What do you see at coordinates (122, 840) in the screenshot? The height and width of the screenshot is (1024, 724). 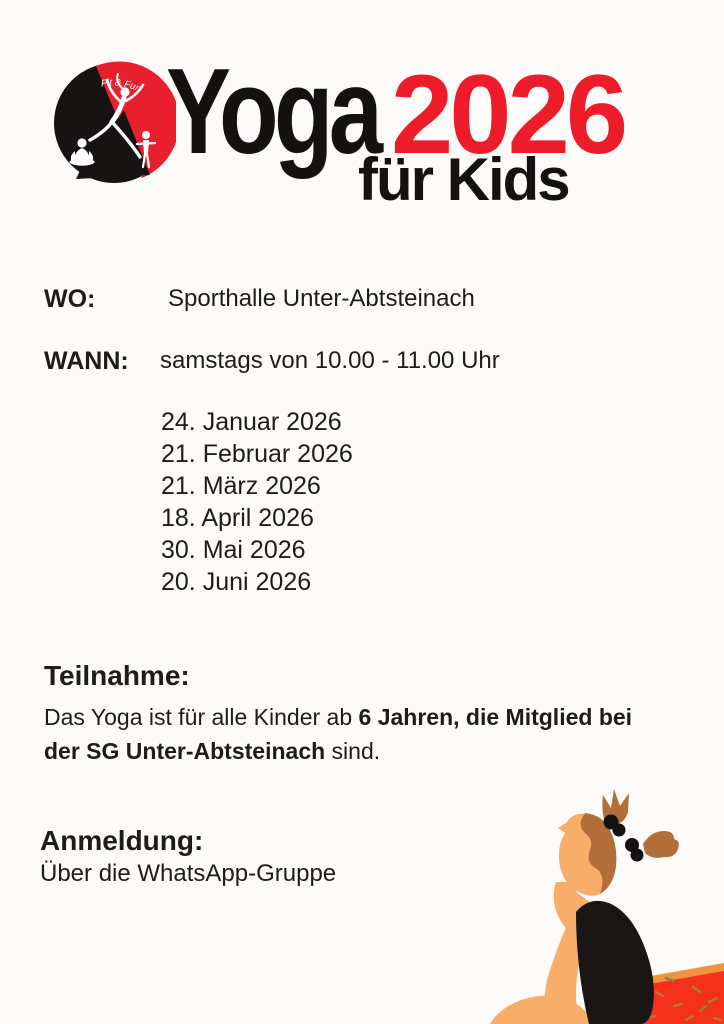 I see `registration-heading: Anmeldung:` at bounding box center [122, 840].